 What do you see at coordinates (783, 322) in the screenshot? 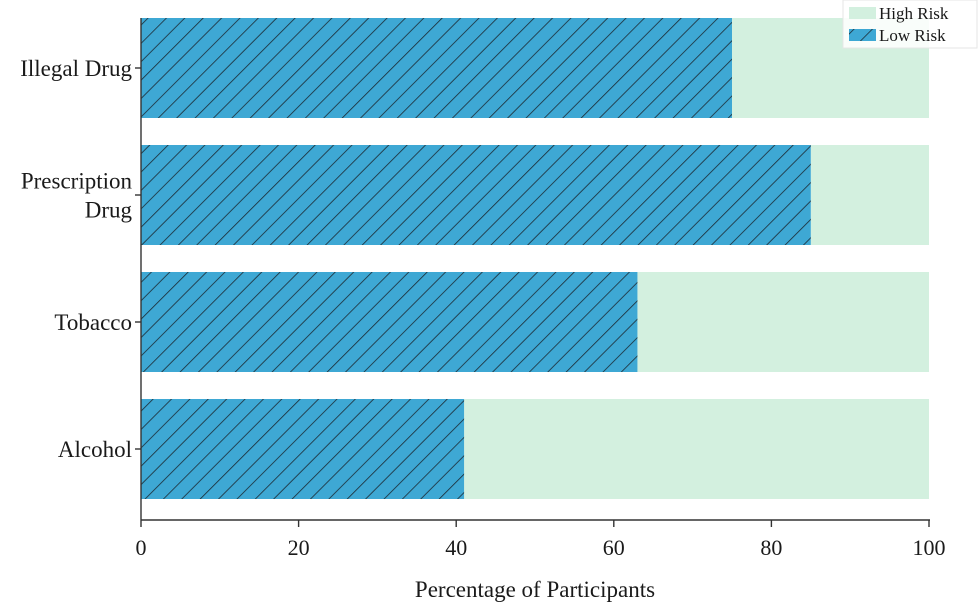
I see `bar-high-risk-tobacco` at bounding box center [783, 322].